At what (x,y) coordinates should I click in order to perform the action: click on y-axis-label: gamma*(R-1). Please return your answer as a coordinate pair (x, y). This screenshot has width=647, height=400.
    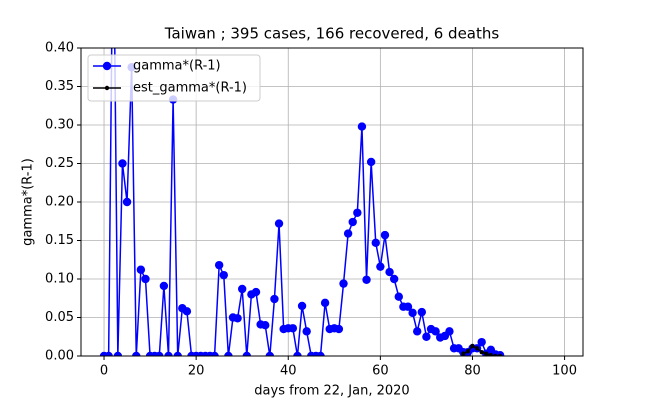
    Looking at the image, I should click on (28, 202).